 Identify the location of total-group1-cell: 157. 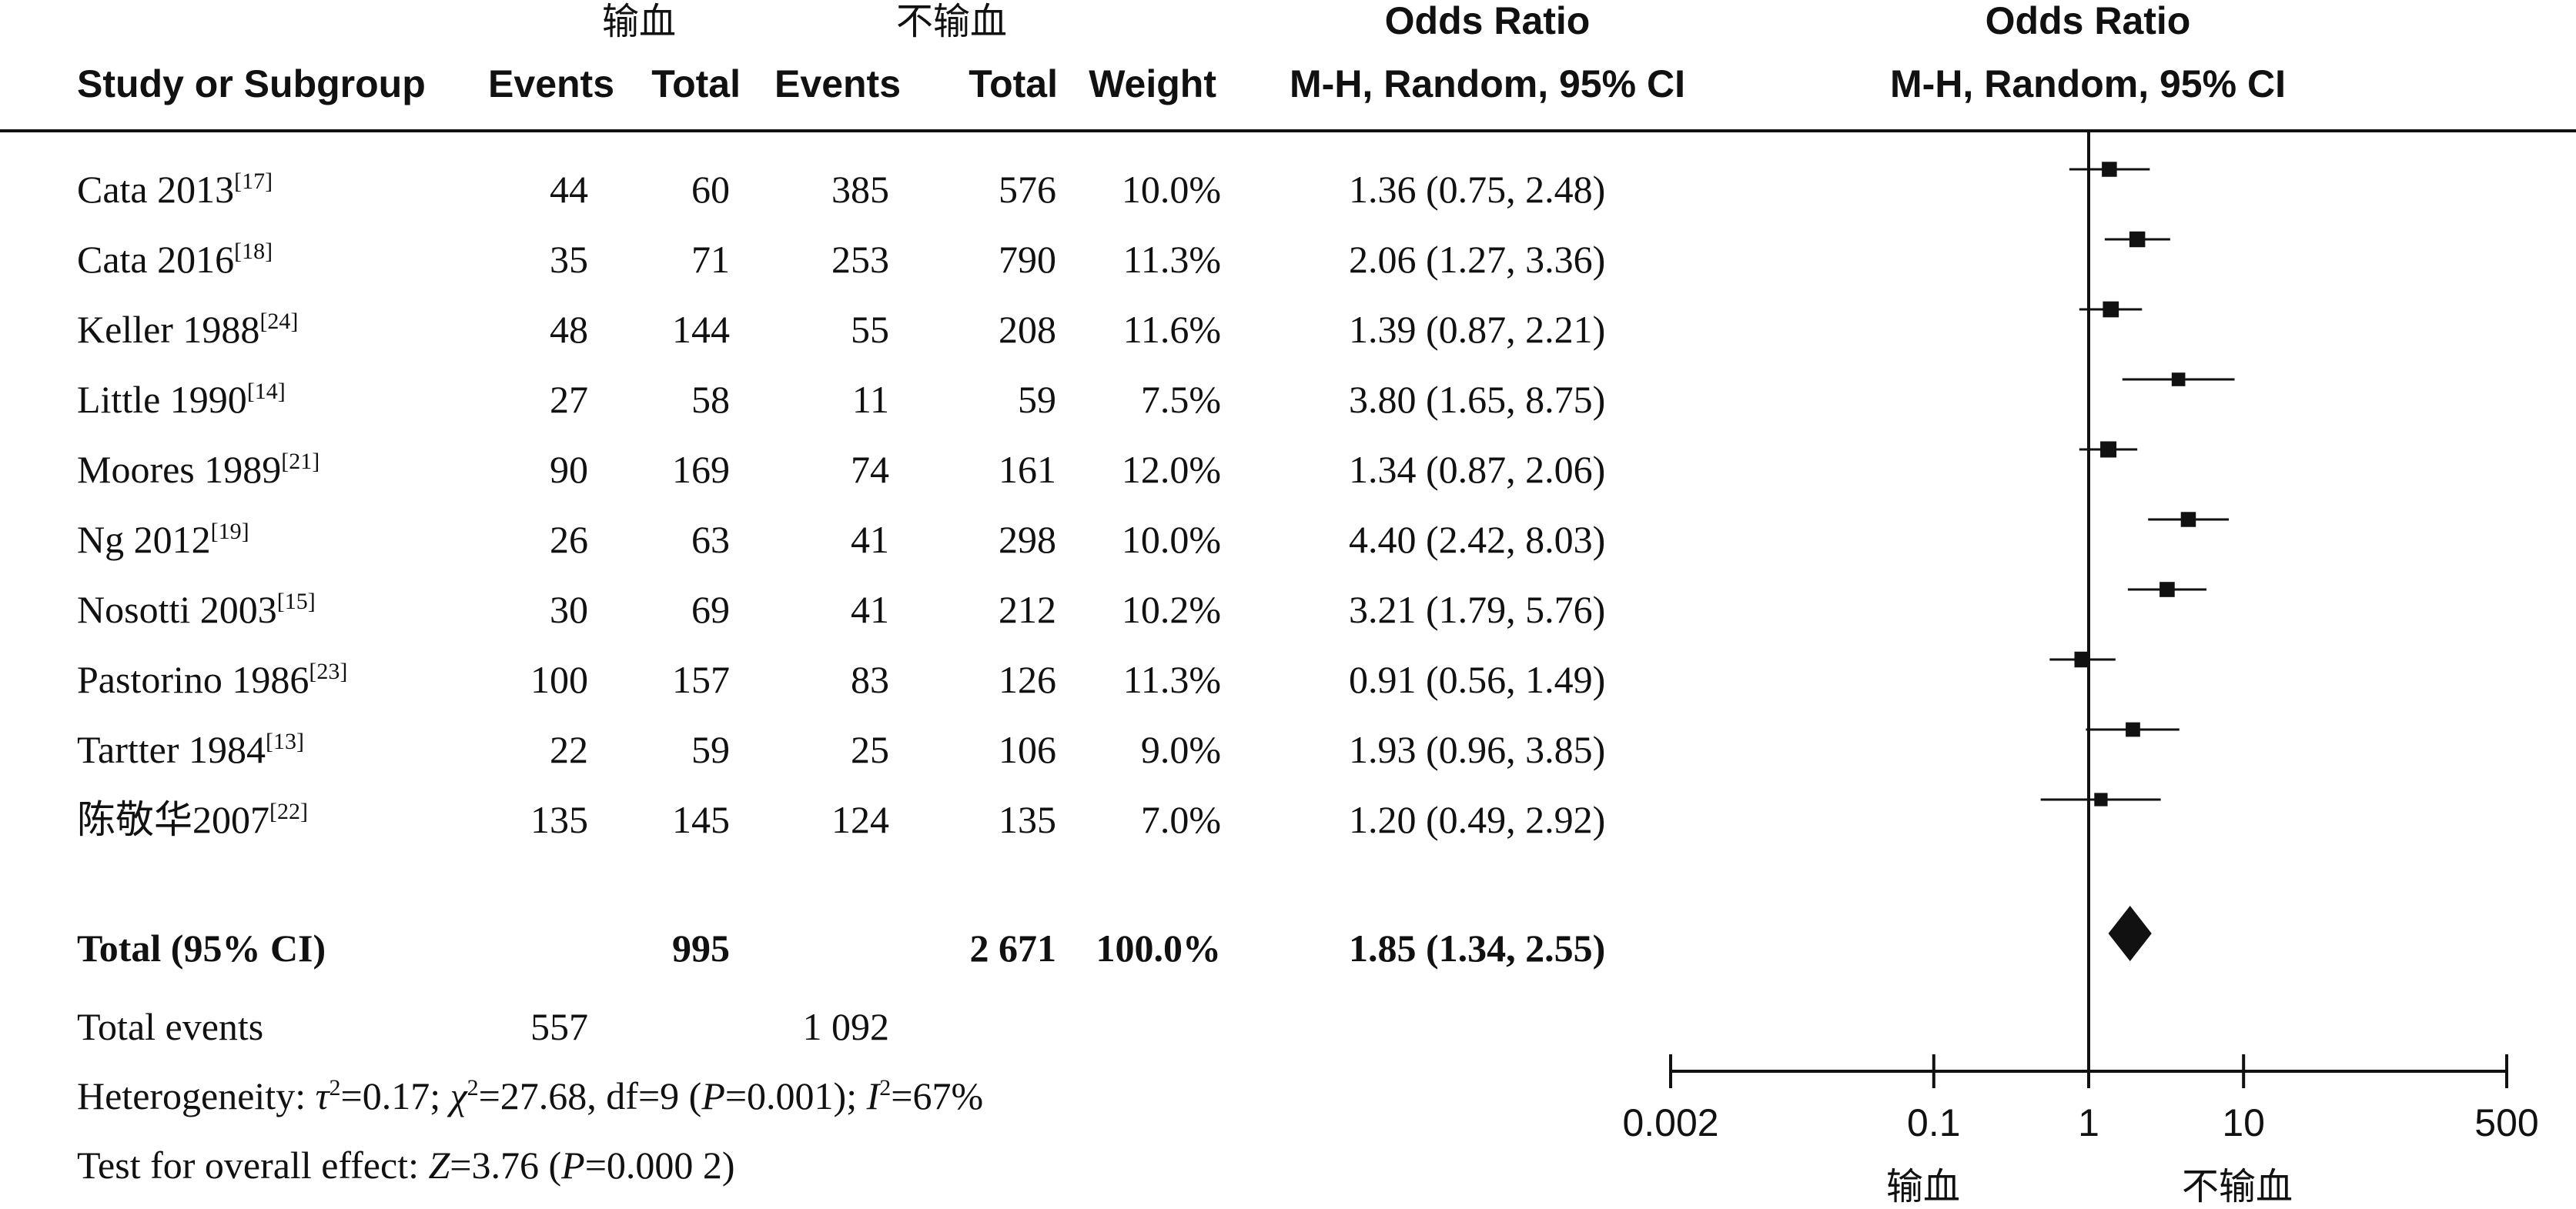
(701, 679).